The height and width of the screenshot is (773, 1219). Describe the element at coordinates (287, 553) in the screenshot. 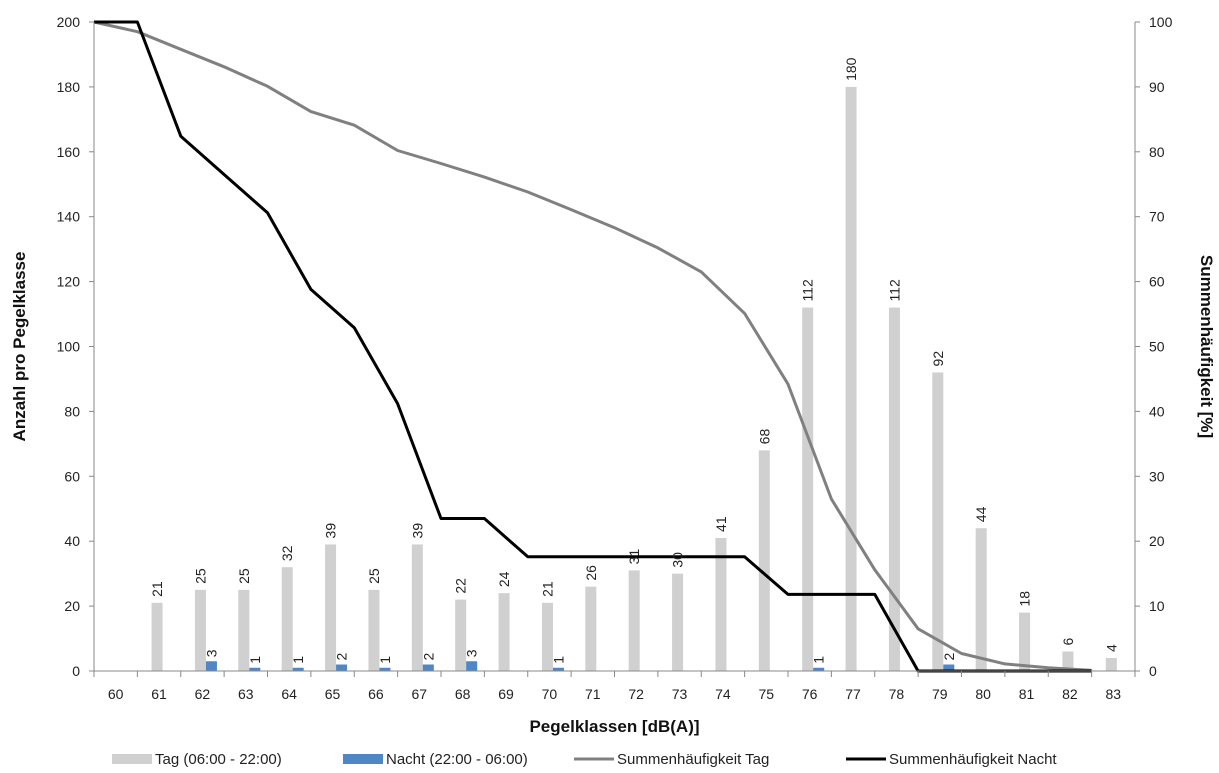

I see `data-label-tag: 32` at that location.